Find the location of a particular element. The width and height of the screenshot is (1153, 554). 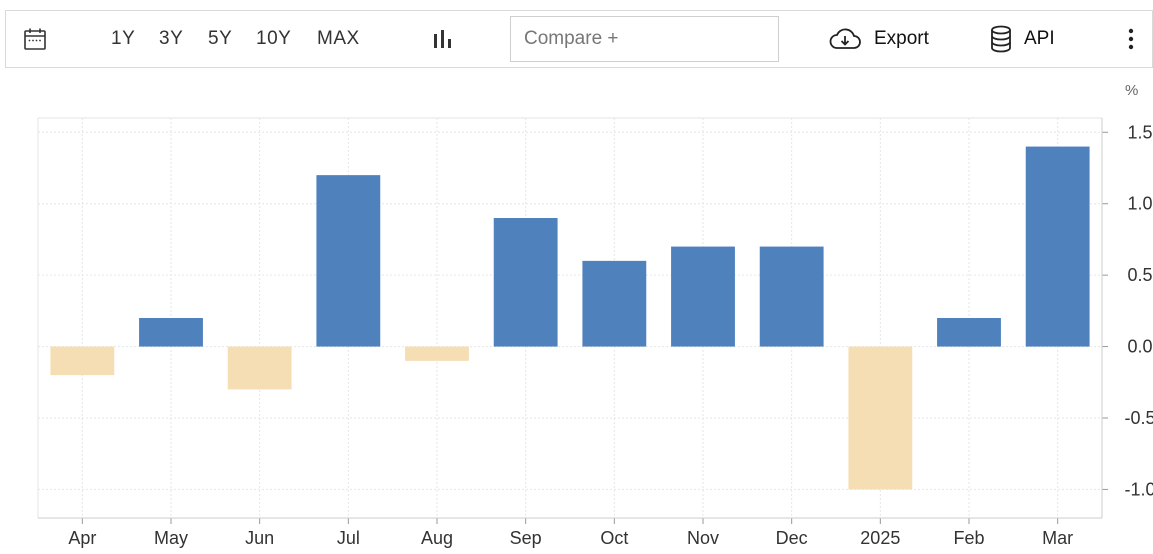

bar-aug is located at coordinates (437, 353).